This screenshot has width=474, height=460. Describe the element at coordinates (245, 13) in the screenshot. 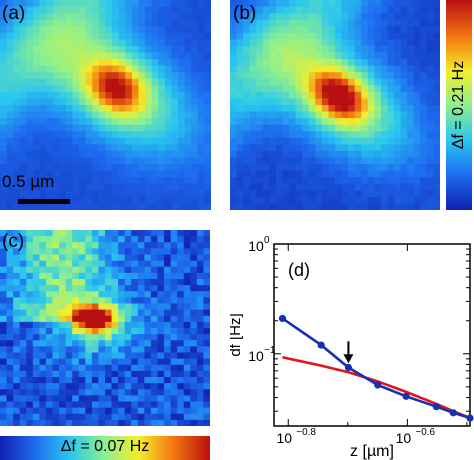

I see `panel-label-b: (b)` at that location.